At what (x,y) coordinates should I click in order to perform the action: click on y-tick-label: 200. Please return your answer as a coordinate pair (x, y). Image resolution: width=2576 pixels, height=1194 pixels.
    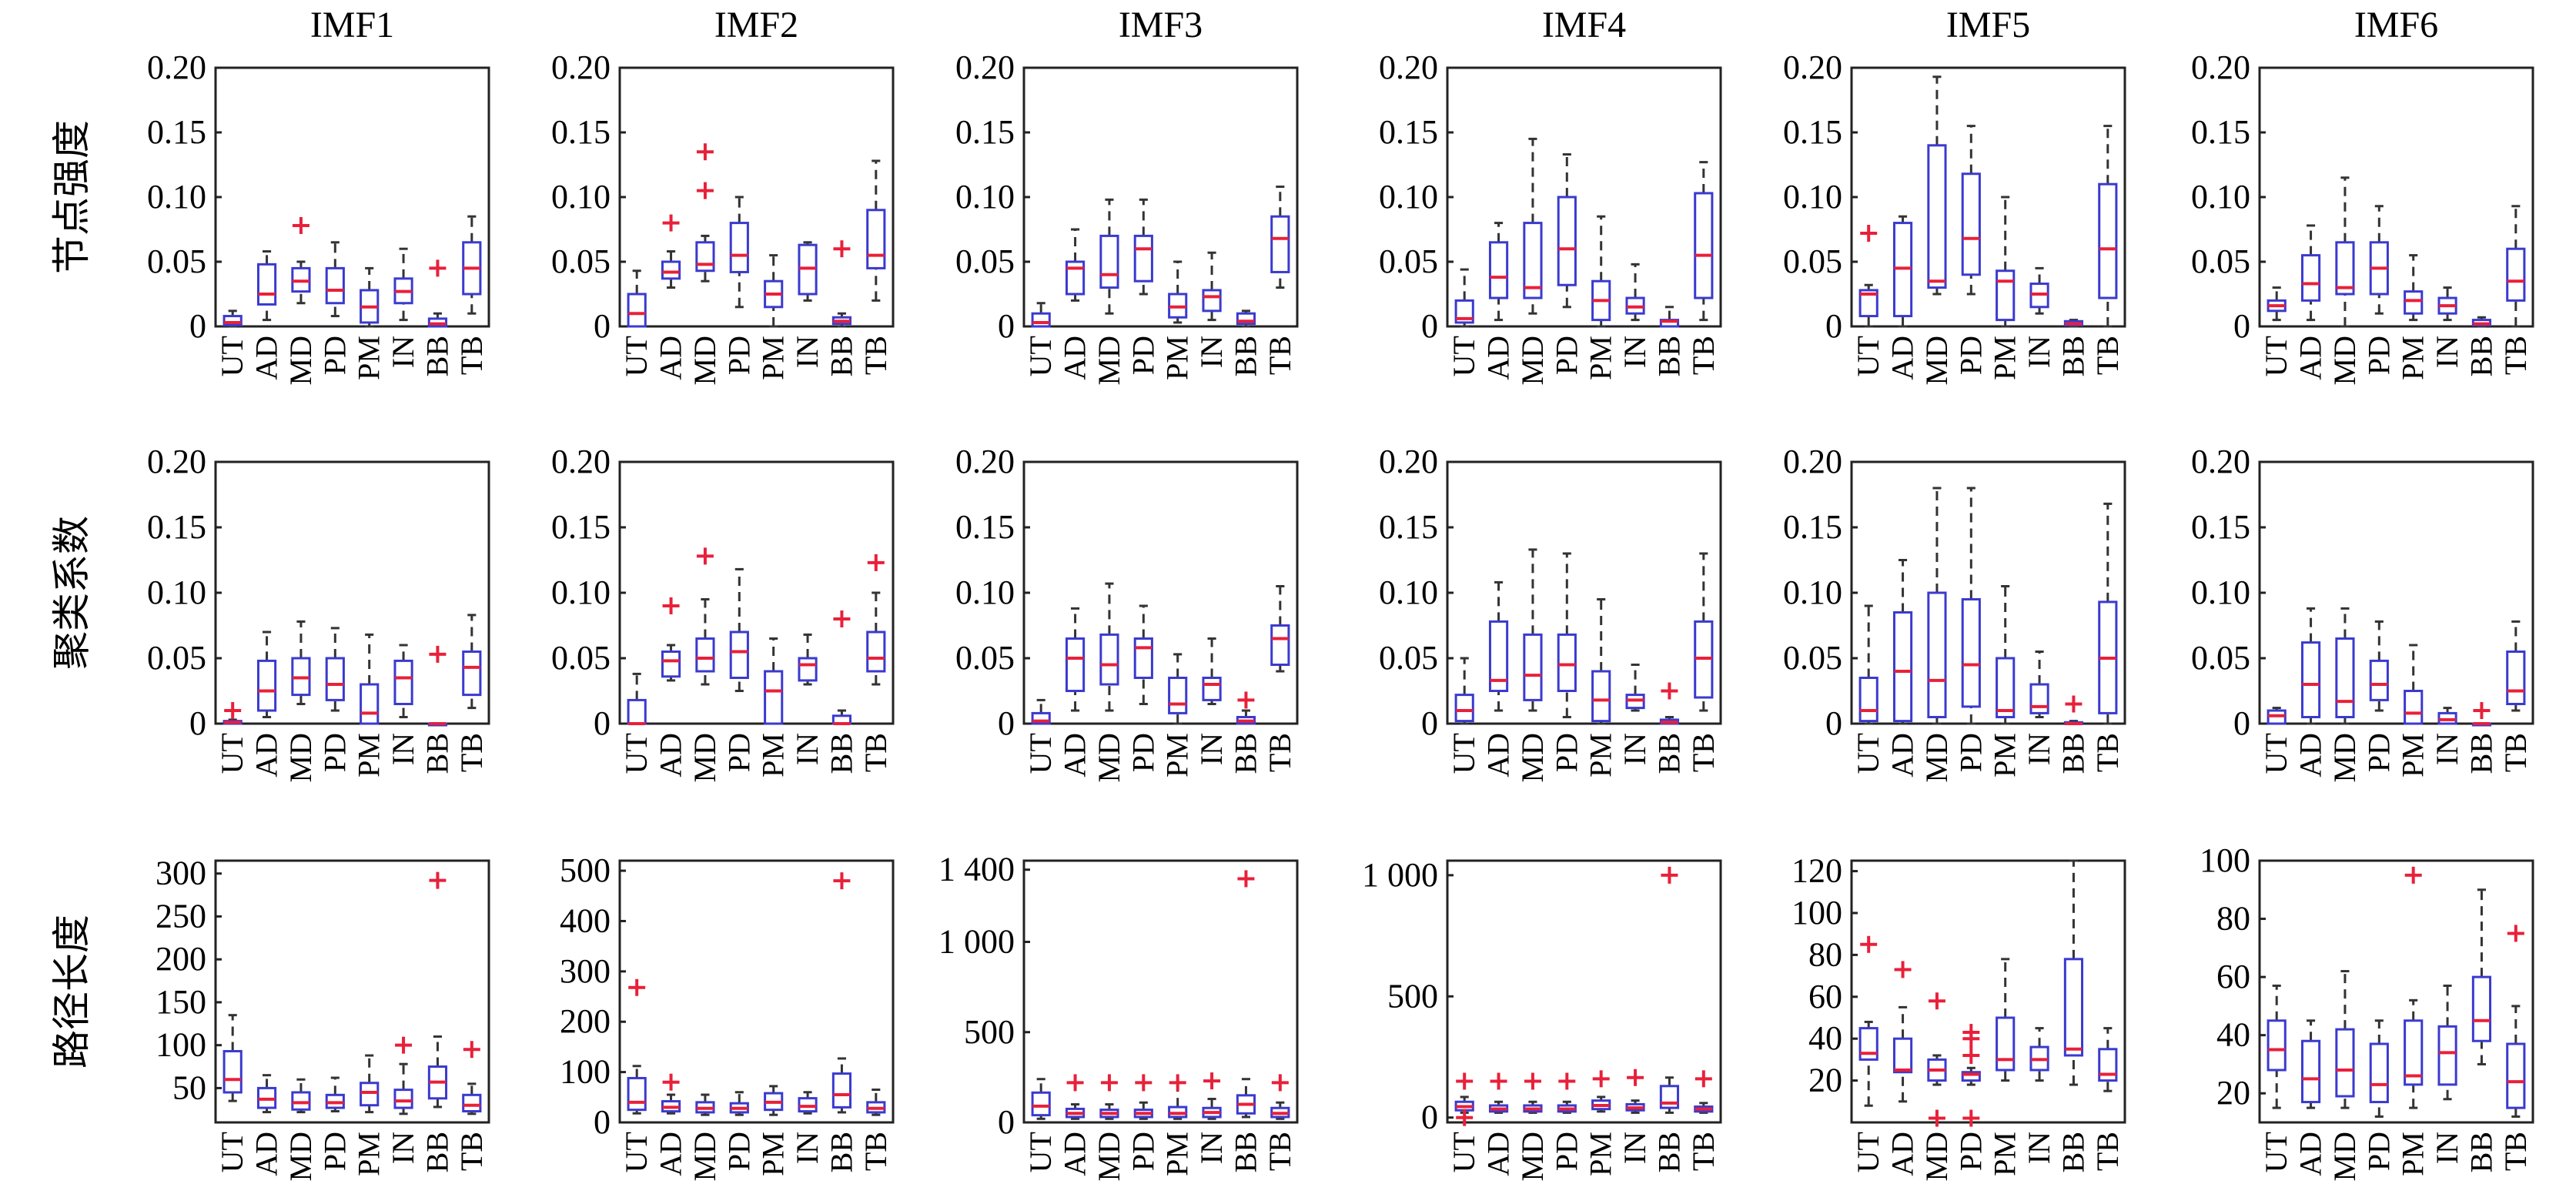
    Looking at the image, I should click on (585, 1021).